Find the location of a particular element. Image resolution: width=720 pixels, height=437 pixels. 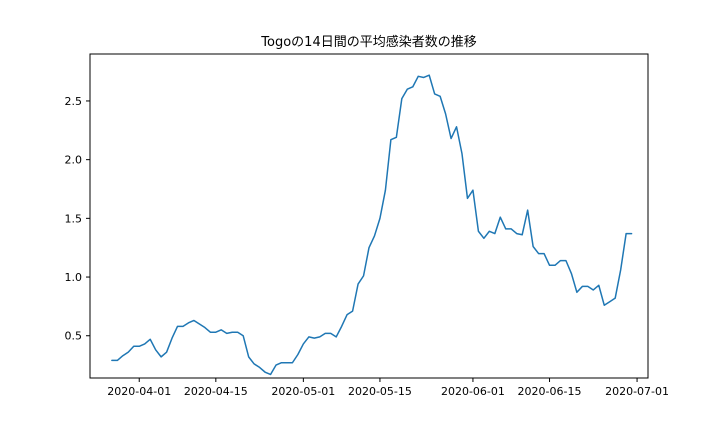

x-tick-label: 2020-06-15 is located at coordinates (550, 391).